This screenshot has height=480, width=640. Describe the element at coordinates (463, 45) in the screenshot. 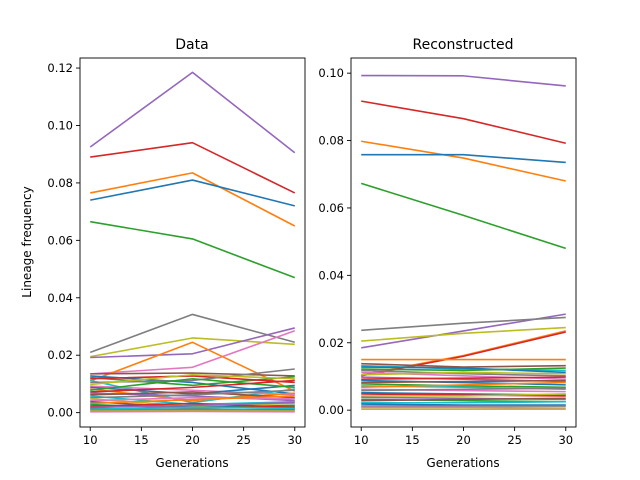

I see `reconstructed-panel-title: Reconstructed` at that location.